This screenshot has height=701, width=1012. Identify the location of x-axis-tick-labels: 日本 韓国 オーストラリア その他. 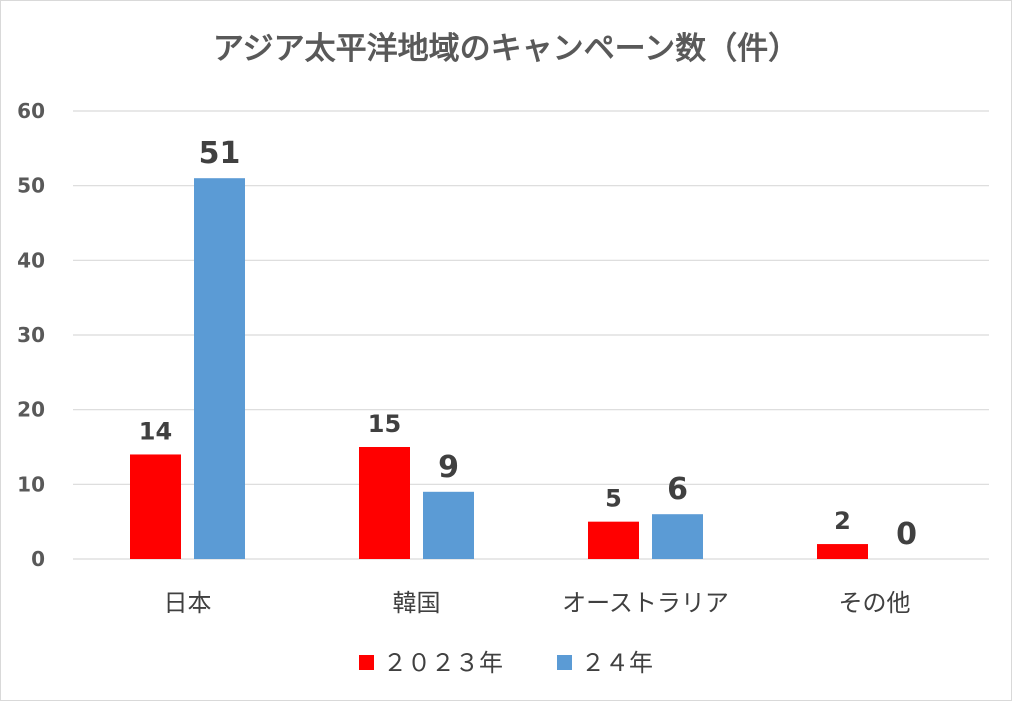
(537, 603).